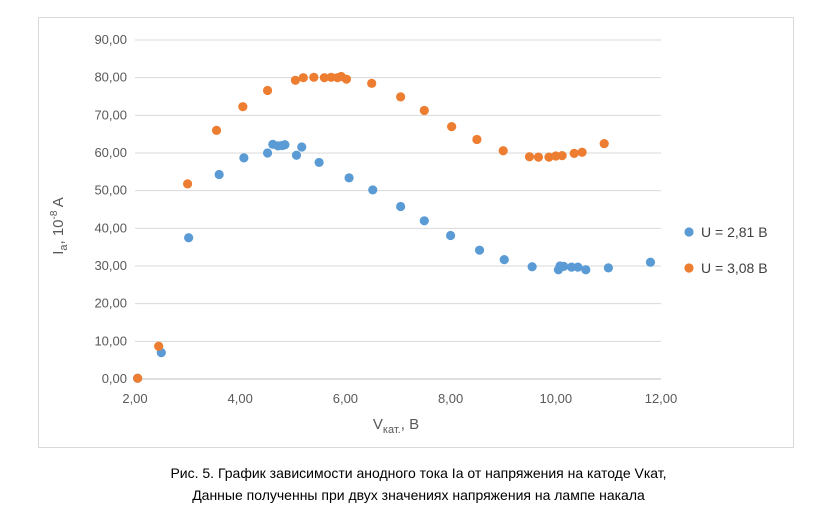  I want to click on x-tick-label: 2,00, so click(134, 398).